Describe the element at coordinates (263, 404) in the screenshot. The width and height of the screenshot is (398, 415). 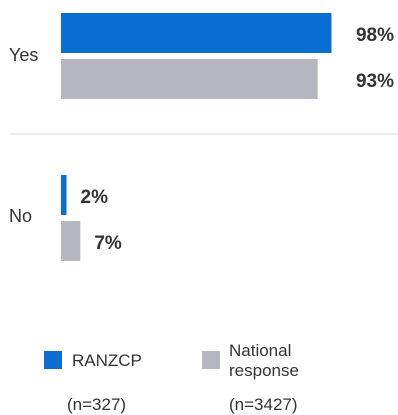
I see `legend-n-national: (n=3427)` at that location.